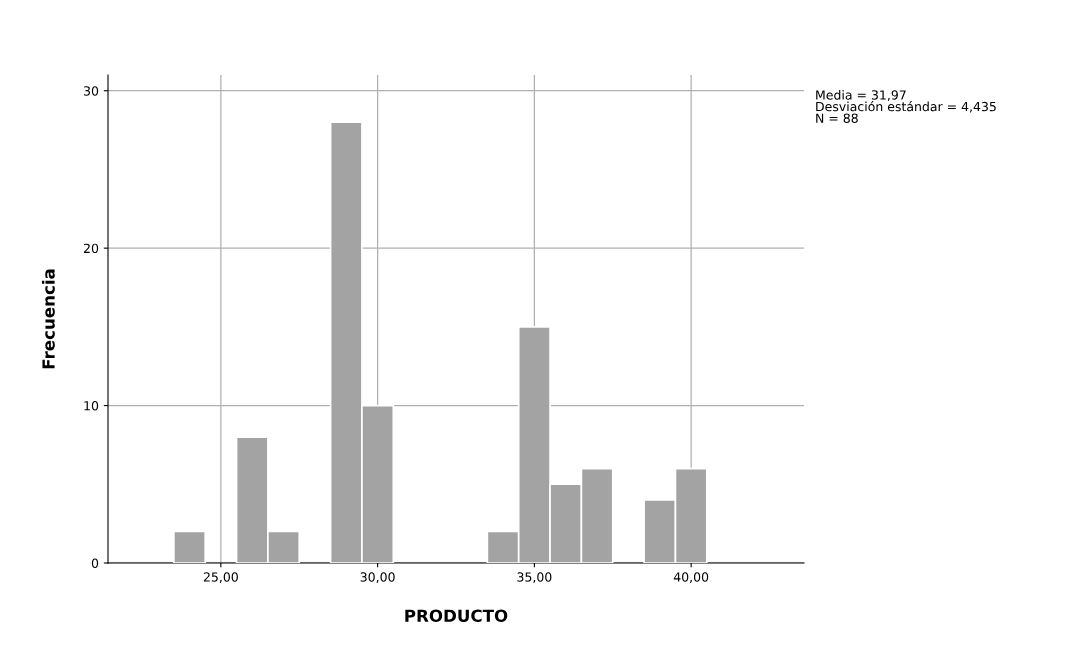  I want to click on text: Media = 31,97 Desviación estándar = 4,435 N = 88, so click(906, 106).